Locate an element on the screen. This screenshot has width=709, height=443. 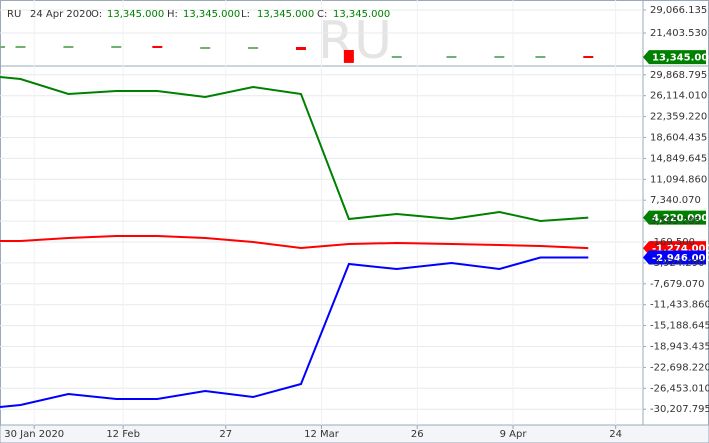
x-tick-label: 27 is located at coordinates (225, 434).